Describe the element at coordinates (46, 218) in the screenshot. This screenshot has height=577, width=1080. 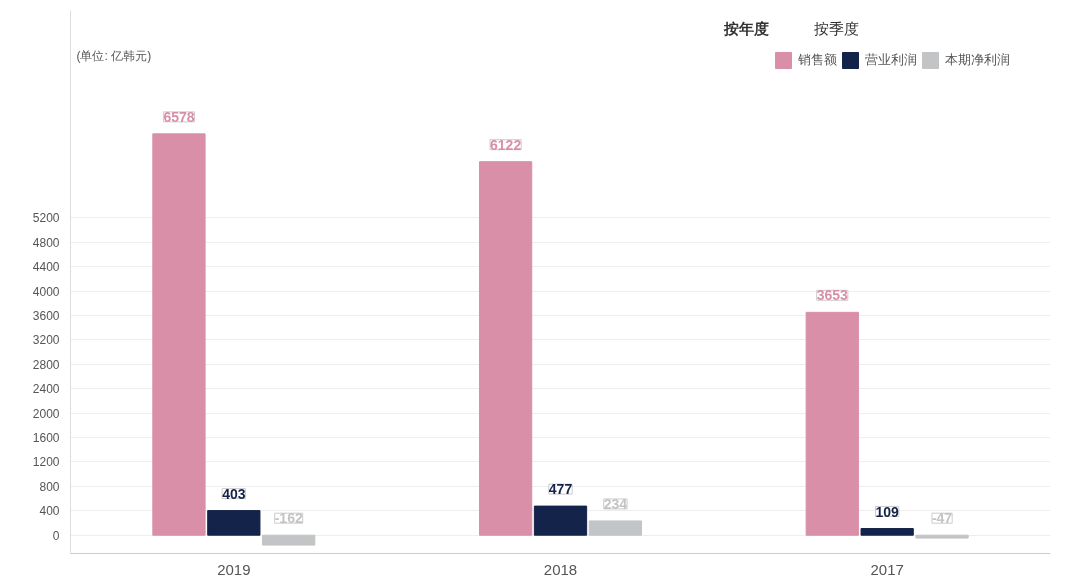
I see `y-tick-label: 5200` at that location.